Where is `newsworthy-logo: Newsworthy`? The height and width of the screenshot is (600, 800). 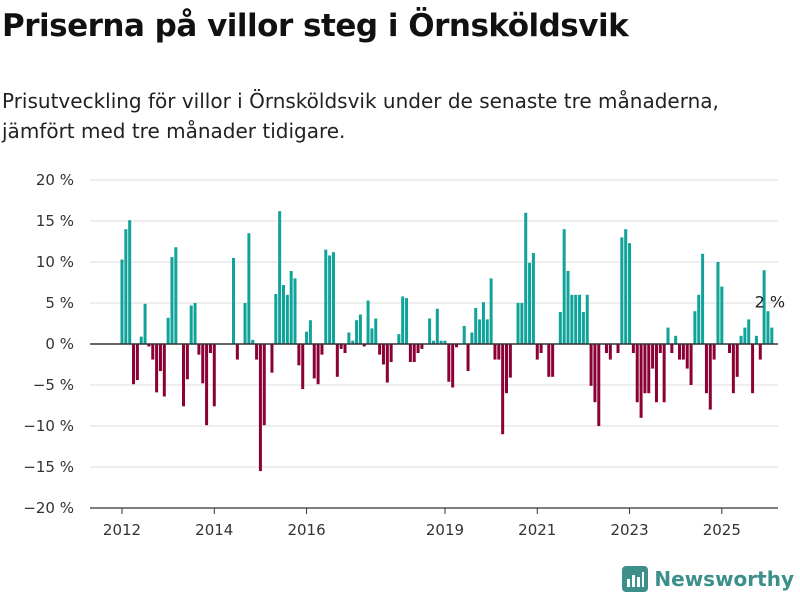 newsworthy-logo: Newsworthy is located at coordinates (708, 579).